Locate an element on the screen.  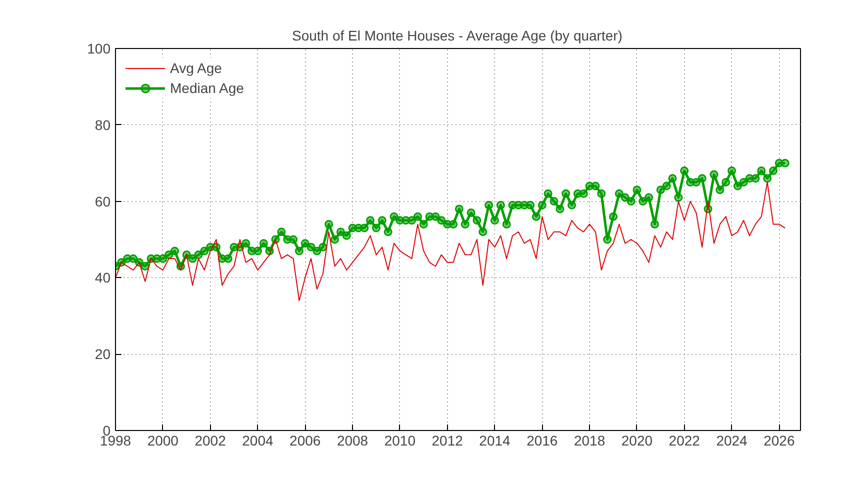
x-tick-label: 2016 is located at coordinates (542, 440).